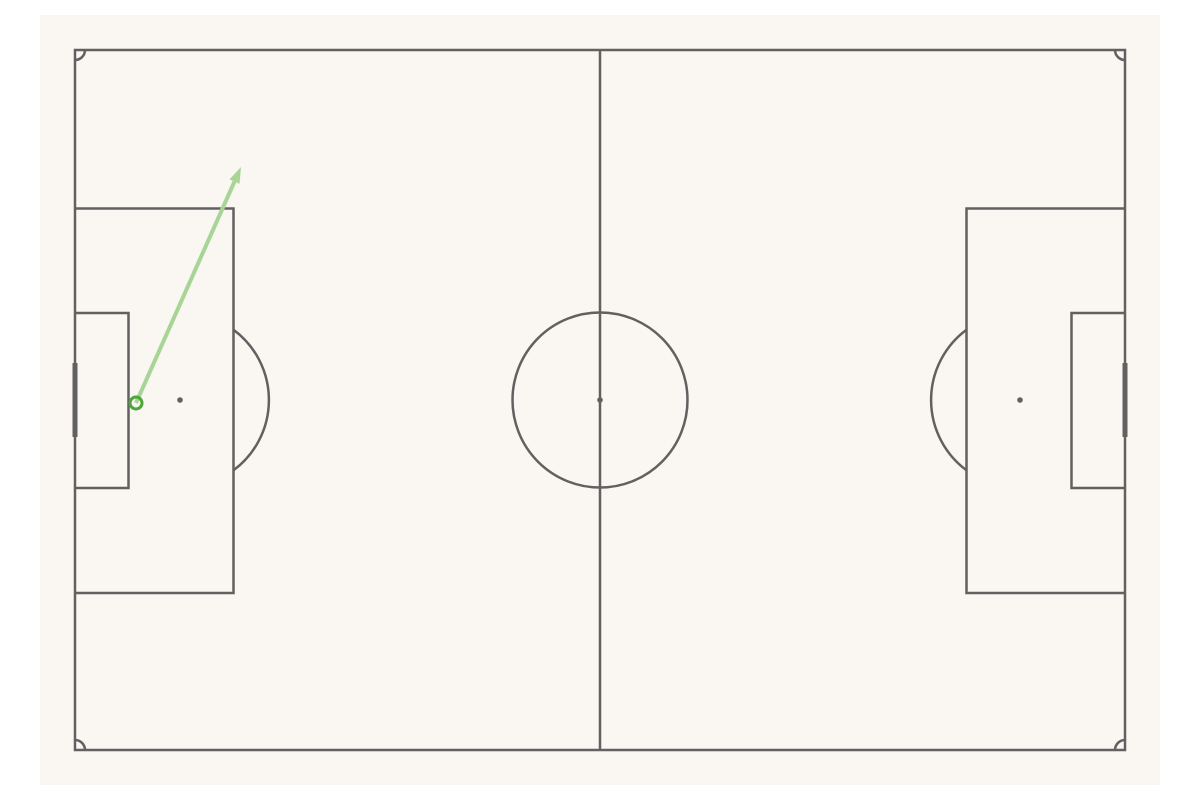  I want to click on corner-arc-top-right, so click(1119, 55).